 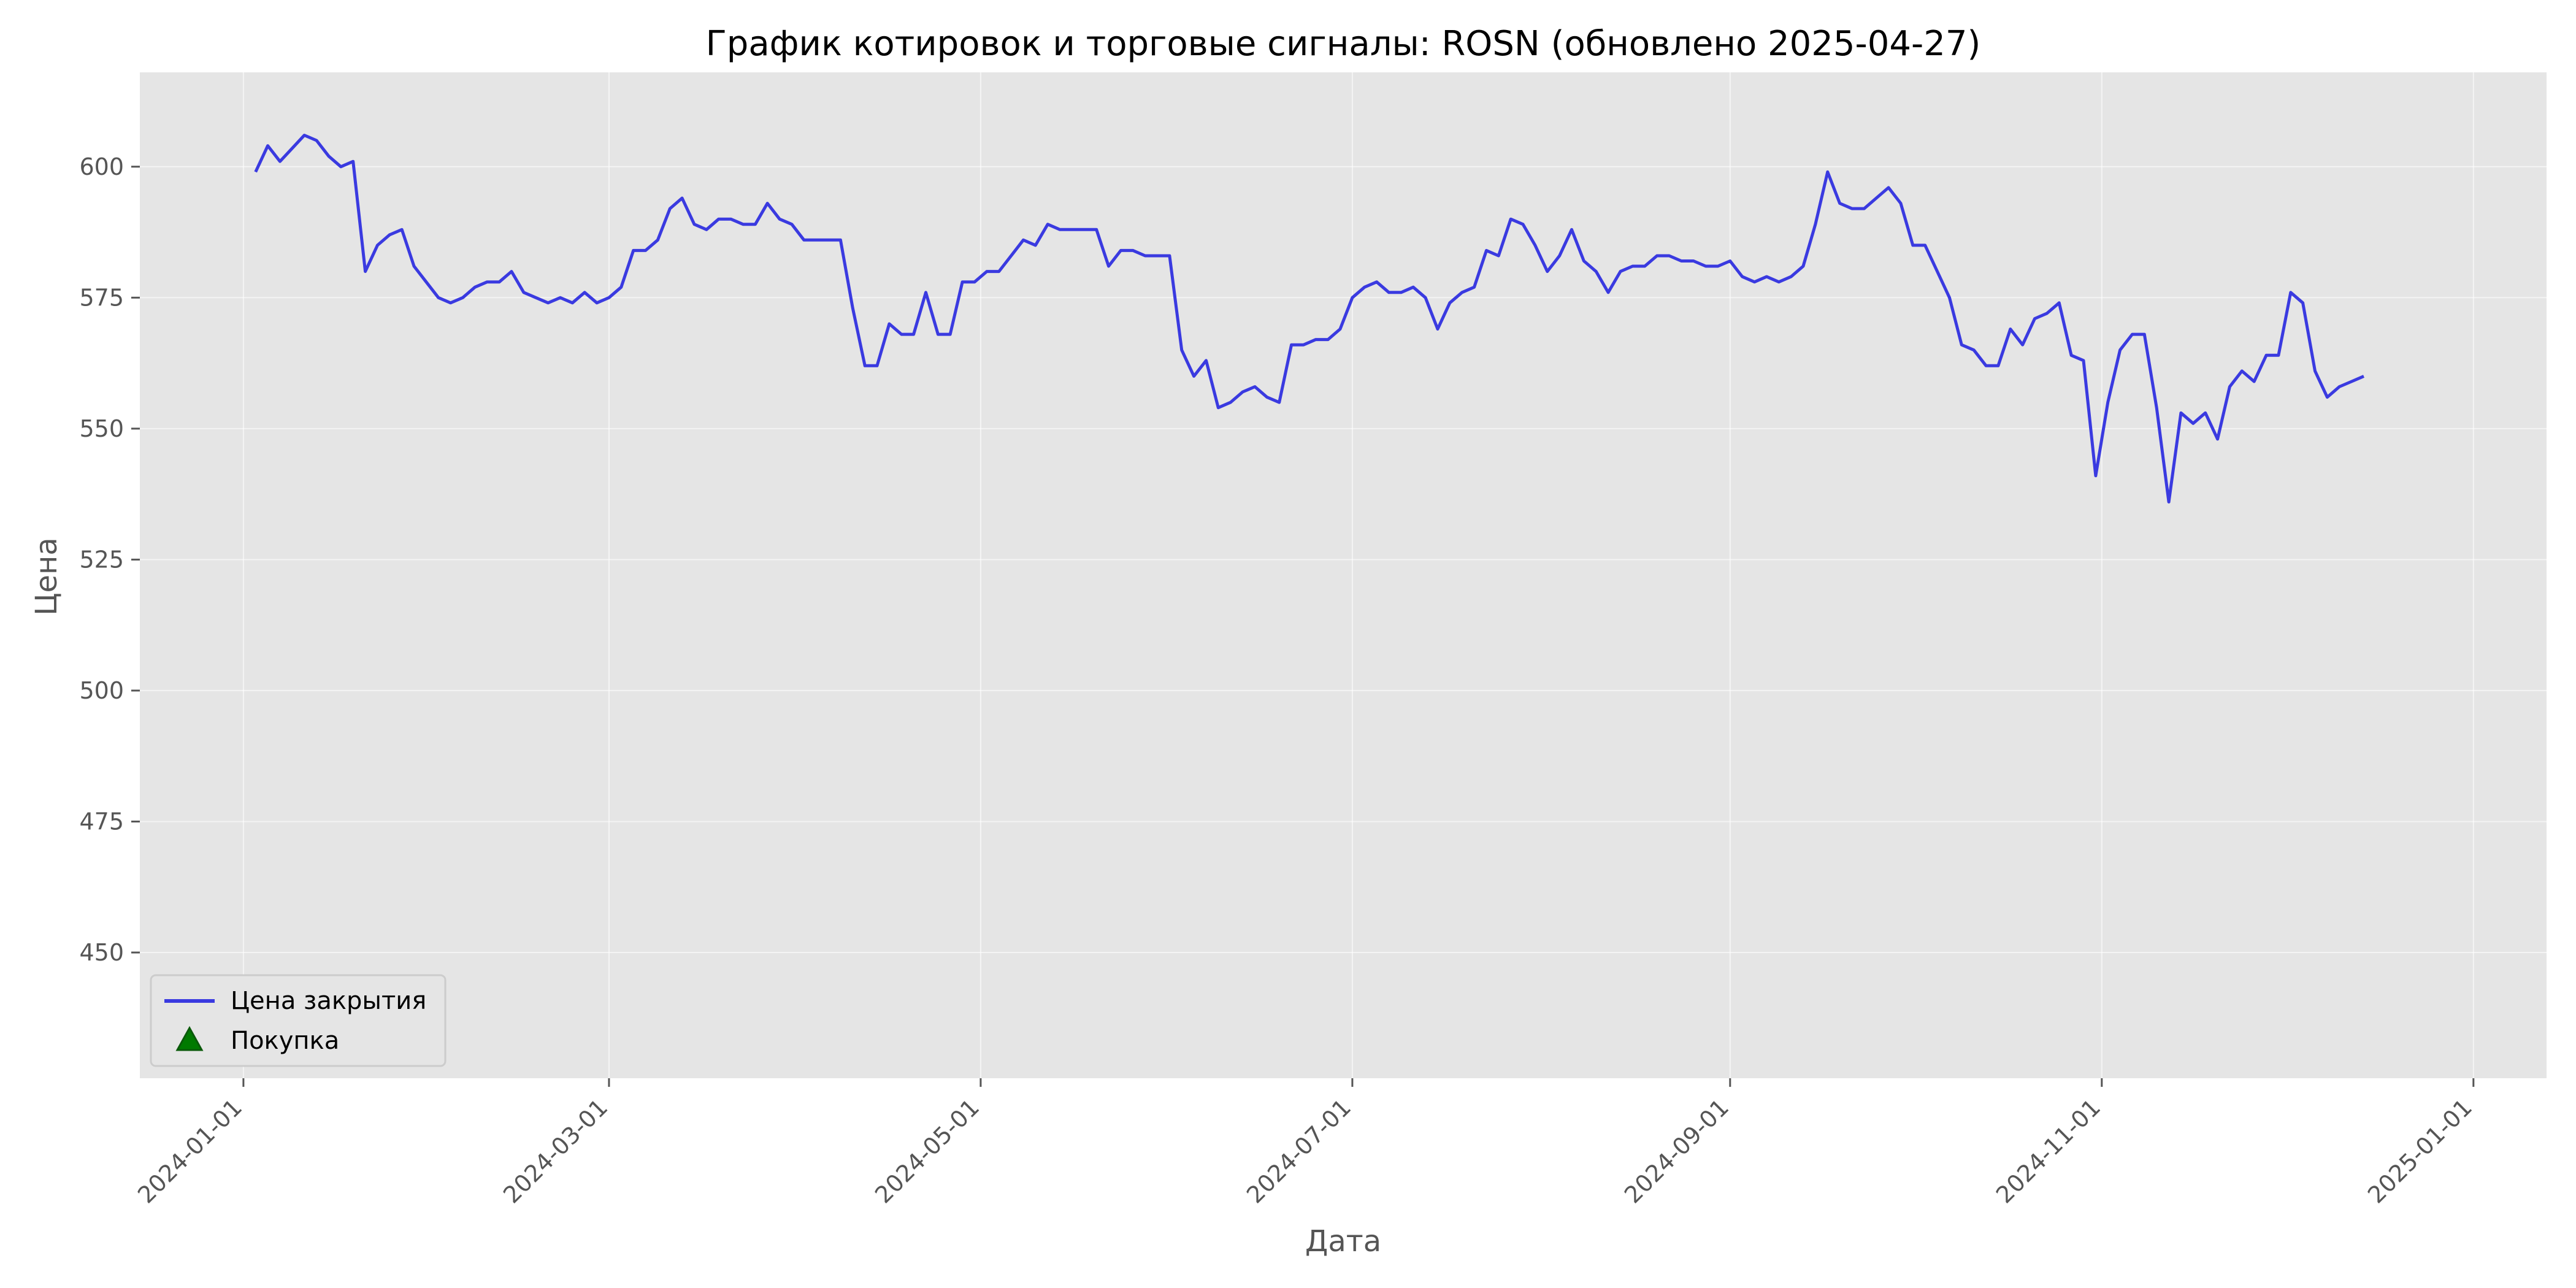 I want to click on x-tick-label: 2025-01-01, so click(x=2420, y=1151).